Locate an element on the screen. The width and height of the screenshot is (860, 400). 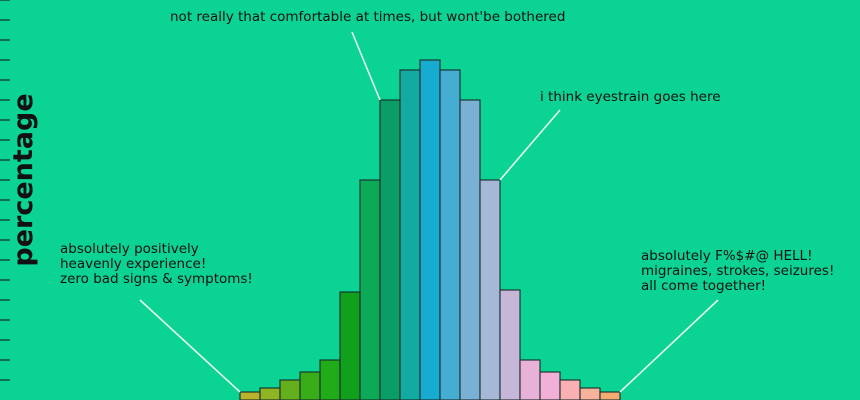
y-axis-label: percentage is located at coordinates (23, 179).